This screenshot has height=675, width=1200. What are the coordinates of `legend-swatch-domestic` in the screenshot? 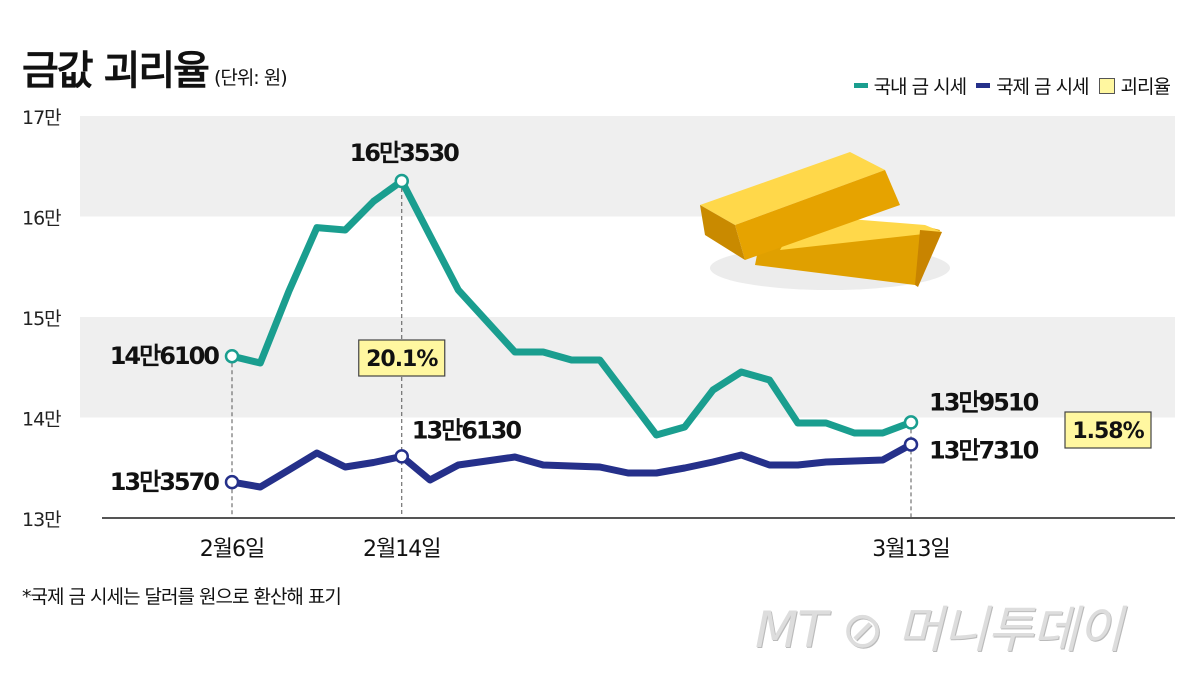 It's located at (860, 85).